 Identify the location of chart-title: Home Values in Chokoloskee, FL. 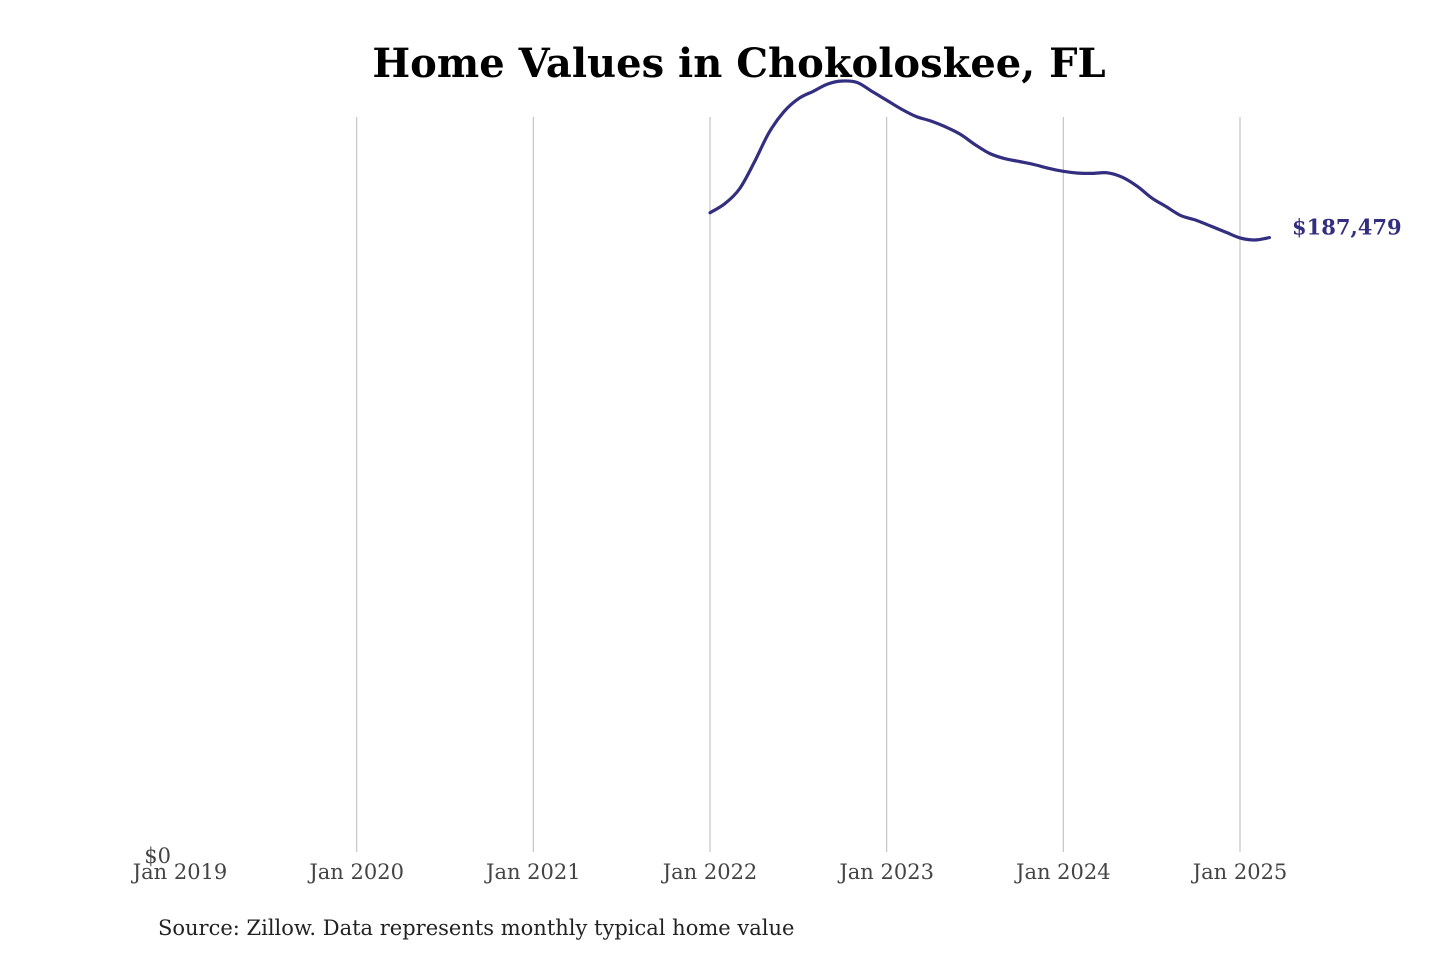
(739, 63).